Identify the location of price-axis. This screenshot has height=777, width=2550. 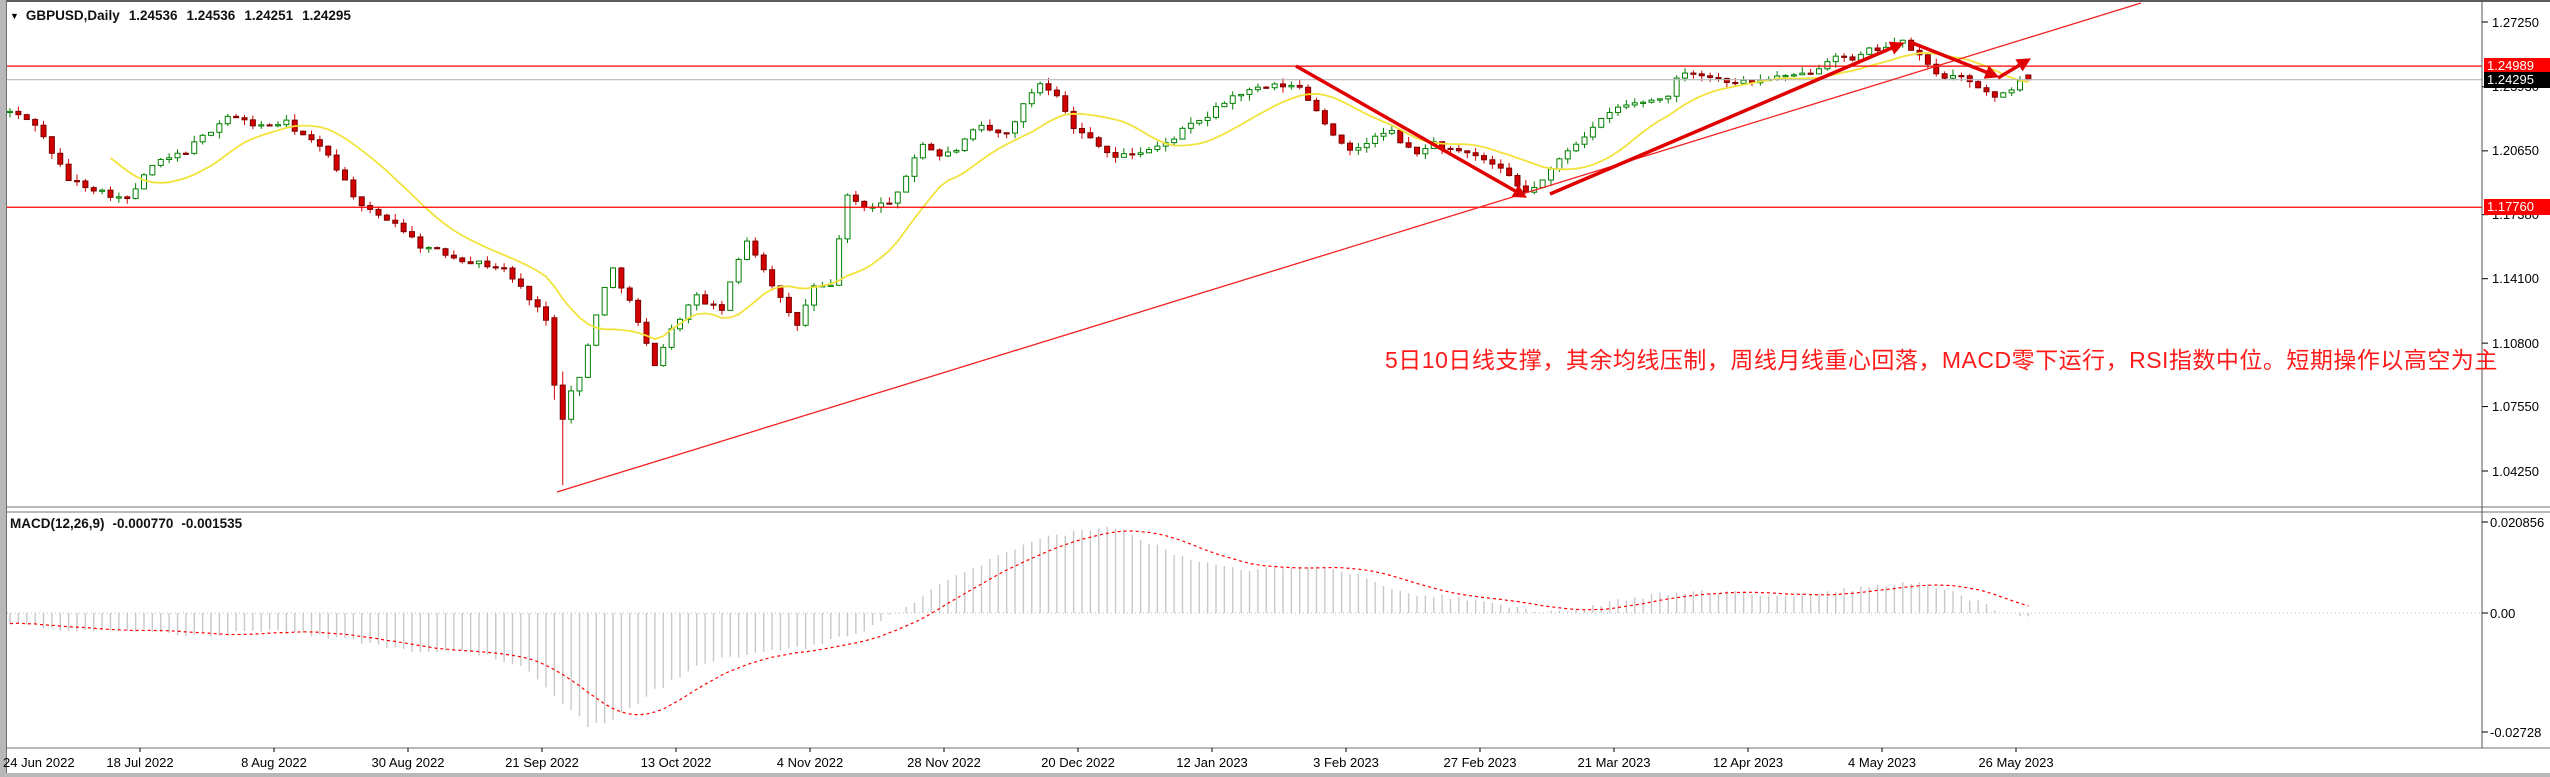
(2516, 375).